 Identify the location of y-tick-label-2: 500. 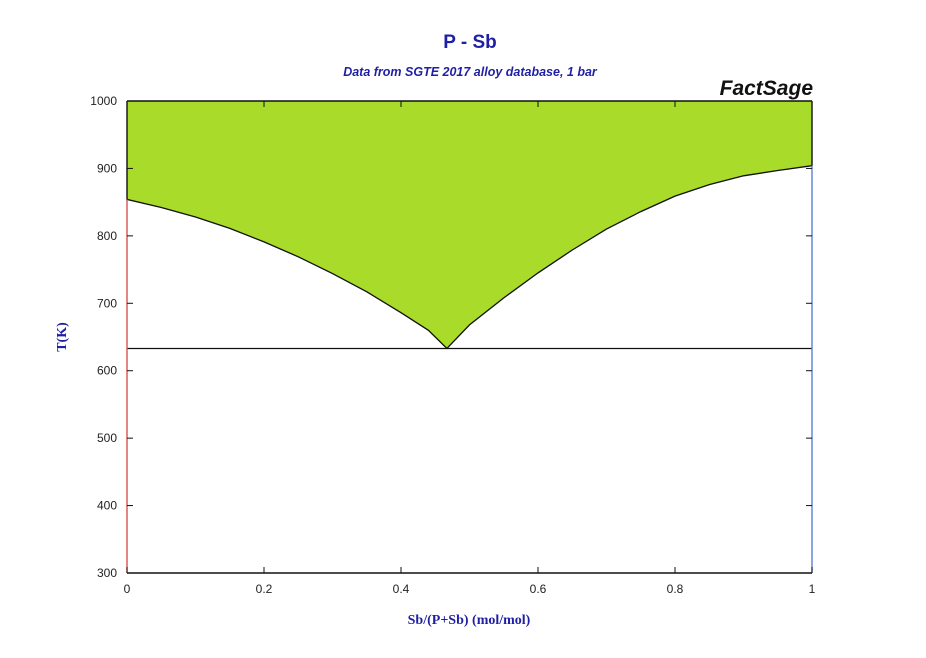
(107, 438).